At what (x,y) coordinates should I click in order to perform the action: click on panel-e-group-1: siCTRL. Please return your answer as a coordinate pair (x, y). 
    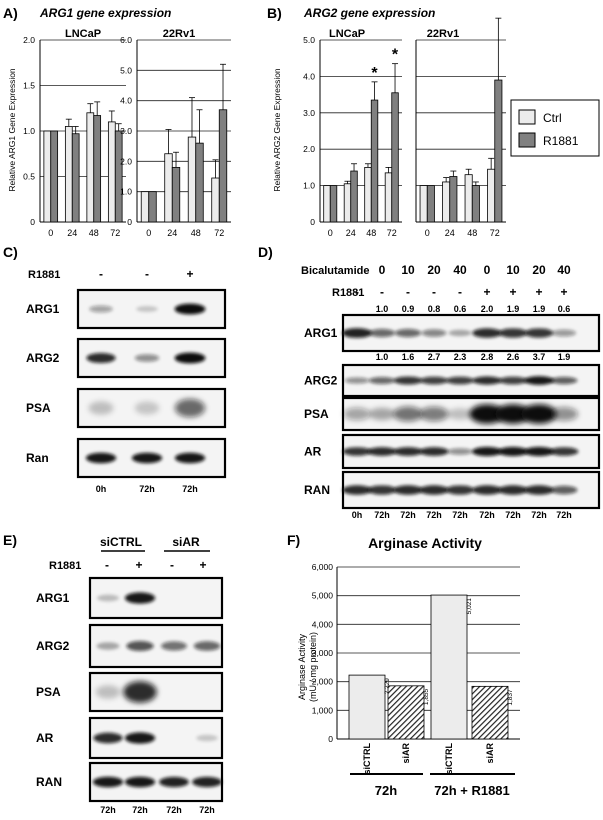
    Looking at the image, I should click on (121, 542).